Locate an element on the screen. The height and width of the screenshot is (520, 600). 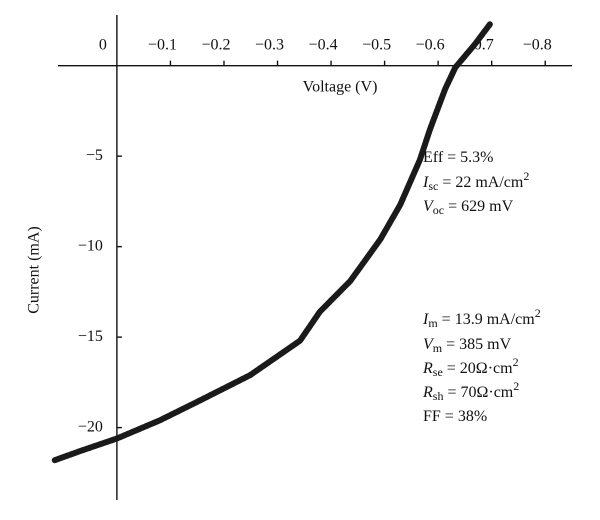
annotation: FF = 38% is located at coordinates (455, 416).